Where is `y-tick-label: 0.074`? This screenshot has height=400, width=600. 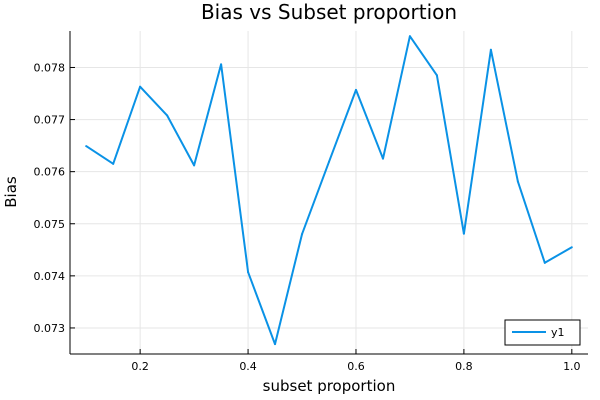 y-tick-label: 0.074 is located at coordinates (50, 276).